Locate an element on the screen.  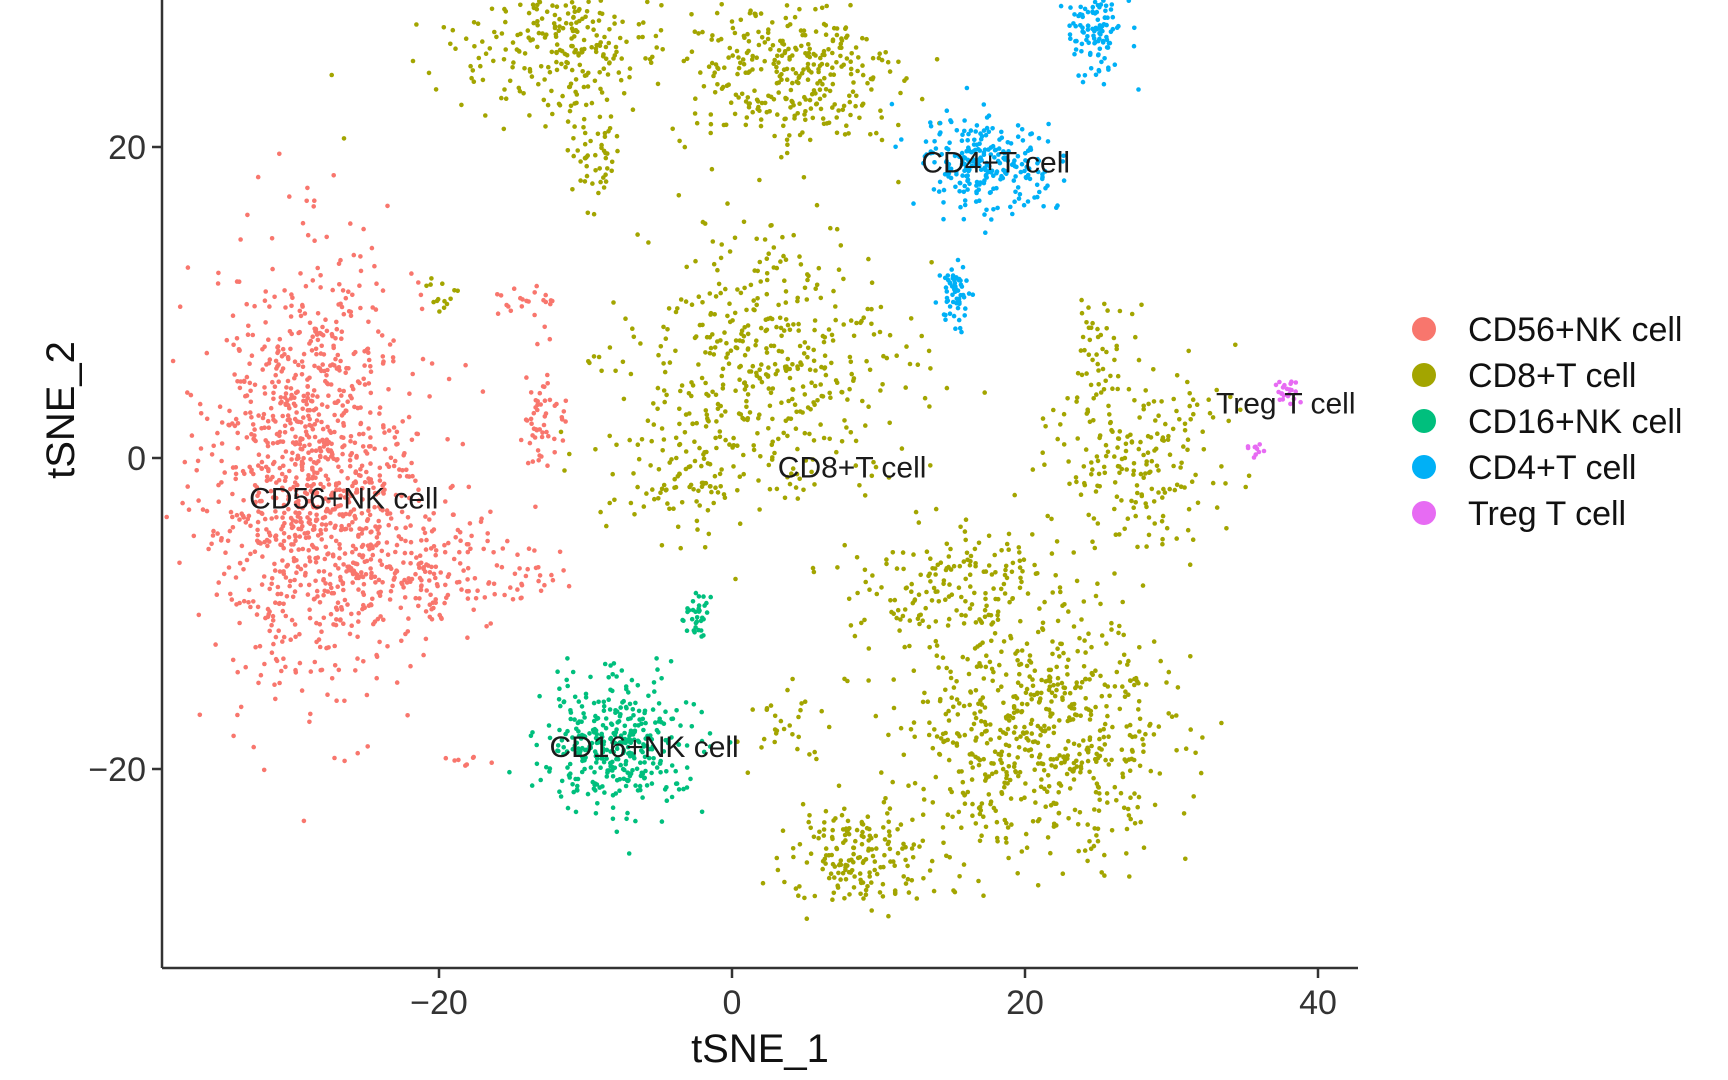
legend-item: Treg T cell is located at coordinates (1519, 514).